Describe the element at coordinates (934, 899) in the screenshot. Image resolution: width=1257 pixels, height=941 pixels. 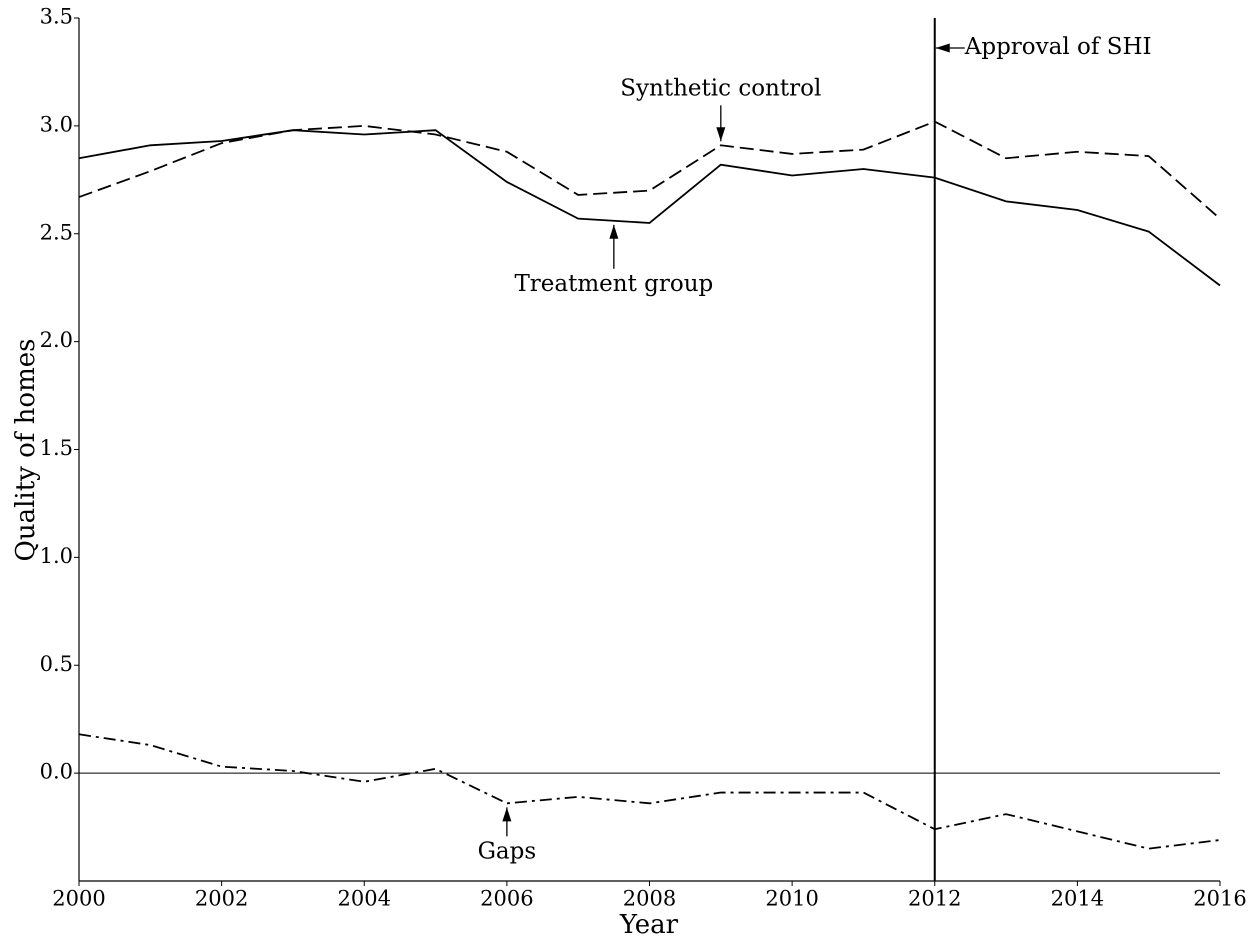
I see `x-tick-label: 2012` at that location.